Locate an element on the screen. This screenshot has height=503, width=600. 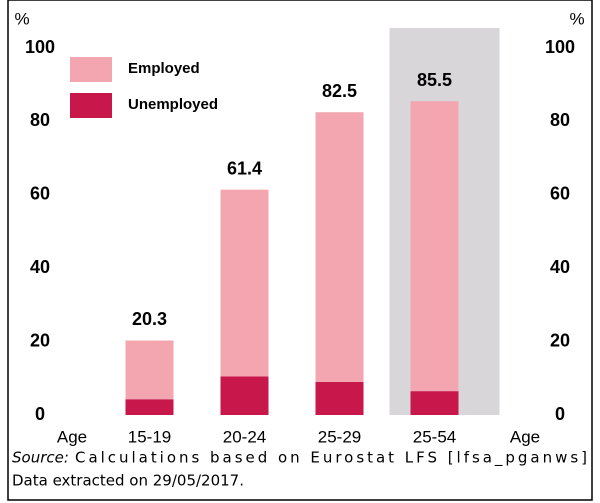
y2-tick-label: 60 is located at coordinates (560, 194).